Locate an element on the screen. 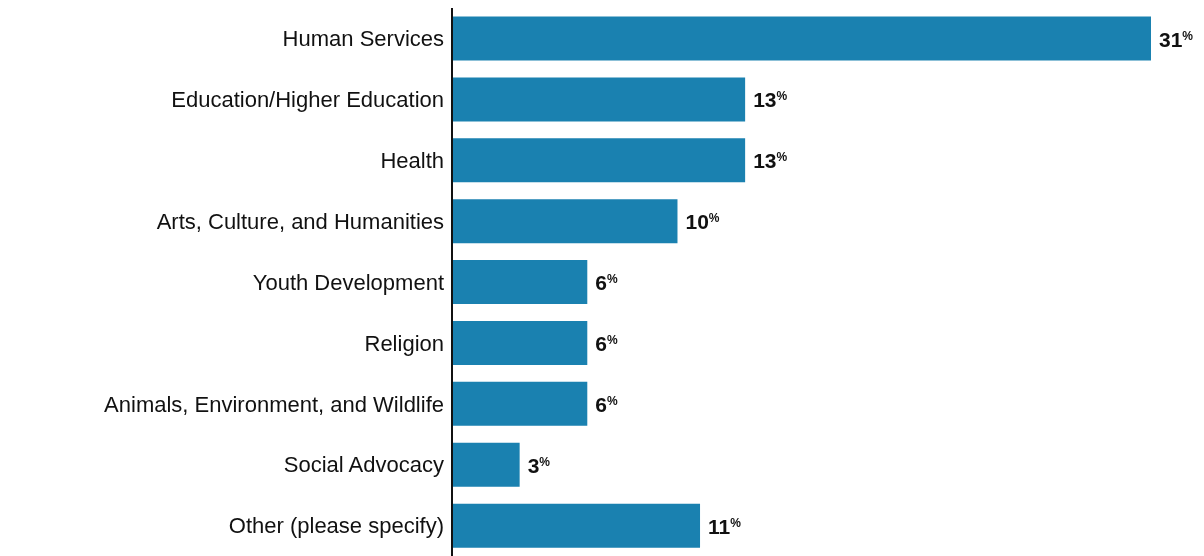  y-tick-label: Social Advocacy is located at coordinates (363, 465).